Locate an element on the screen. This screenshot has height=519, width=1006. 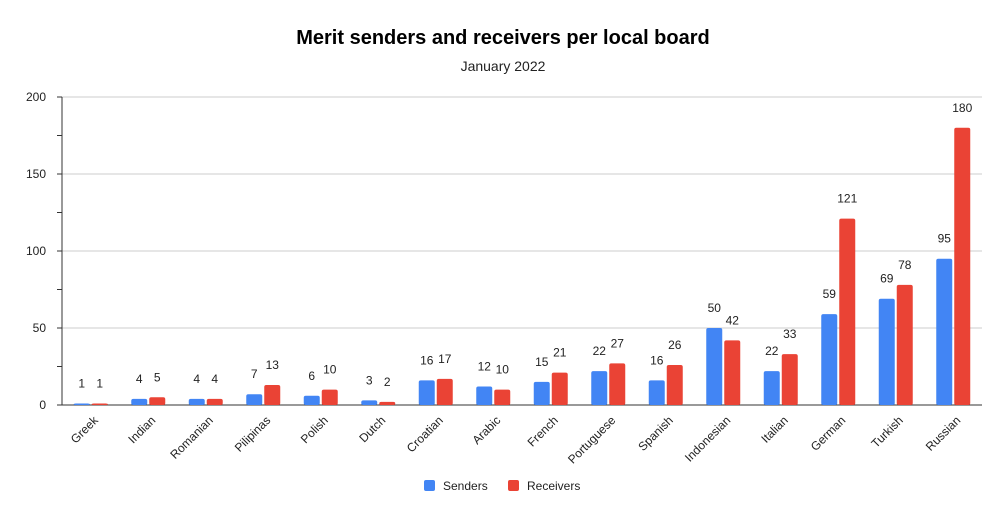
legend-label: Receivers is located at coordinates (553, 486).